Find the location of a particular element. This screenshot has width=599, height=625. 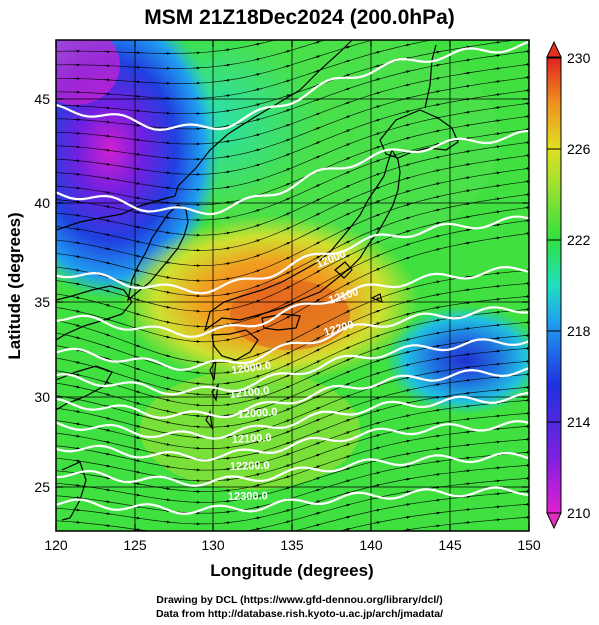

colorbar-tick-label: 230 is located at coordinates (579, 58).